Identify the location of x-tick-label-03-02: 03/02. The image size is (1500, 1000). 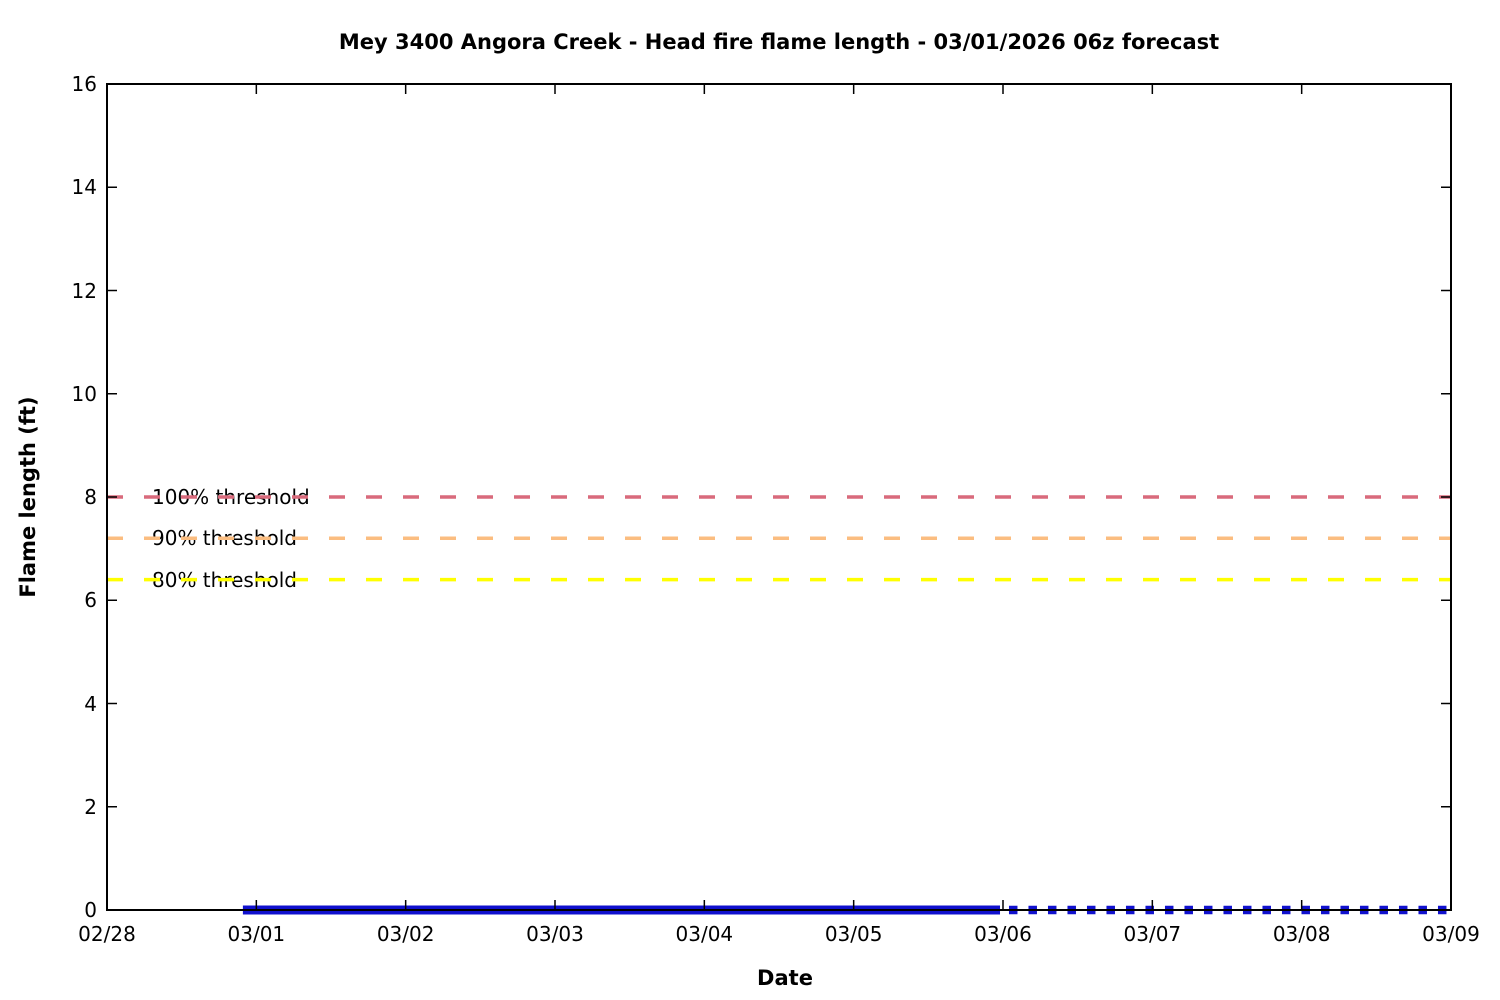
(405, 934).